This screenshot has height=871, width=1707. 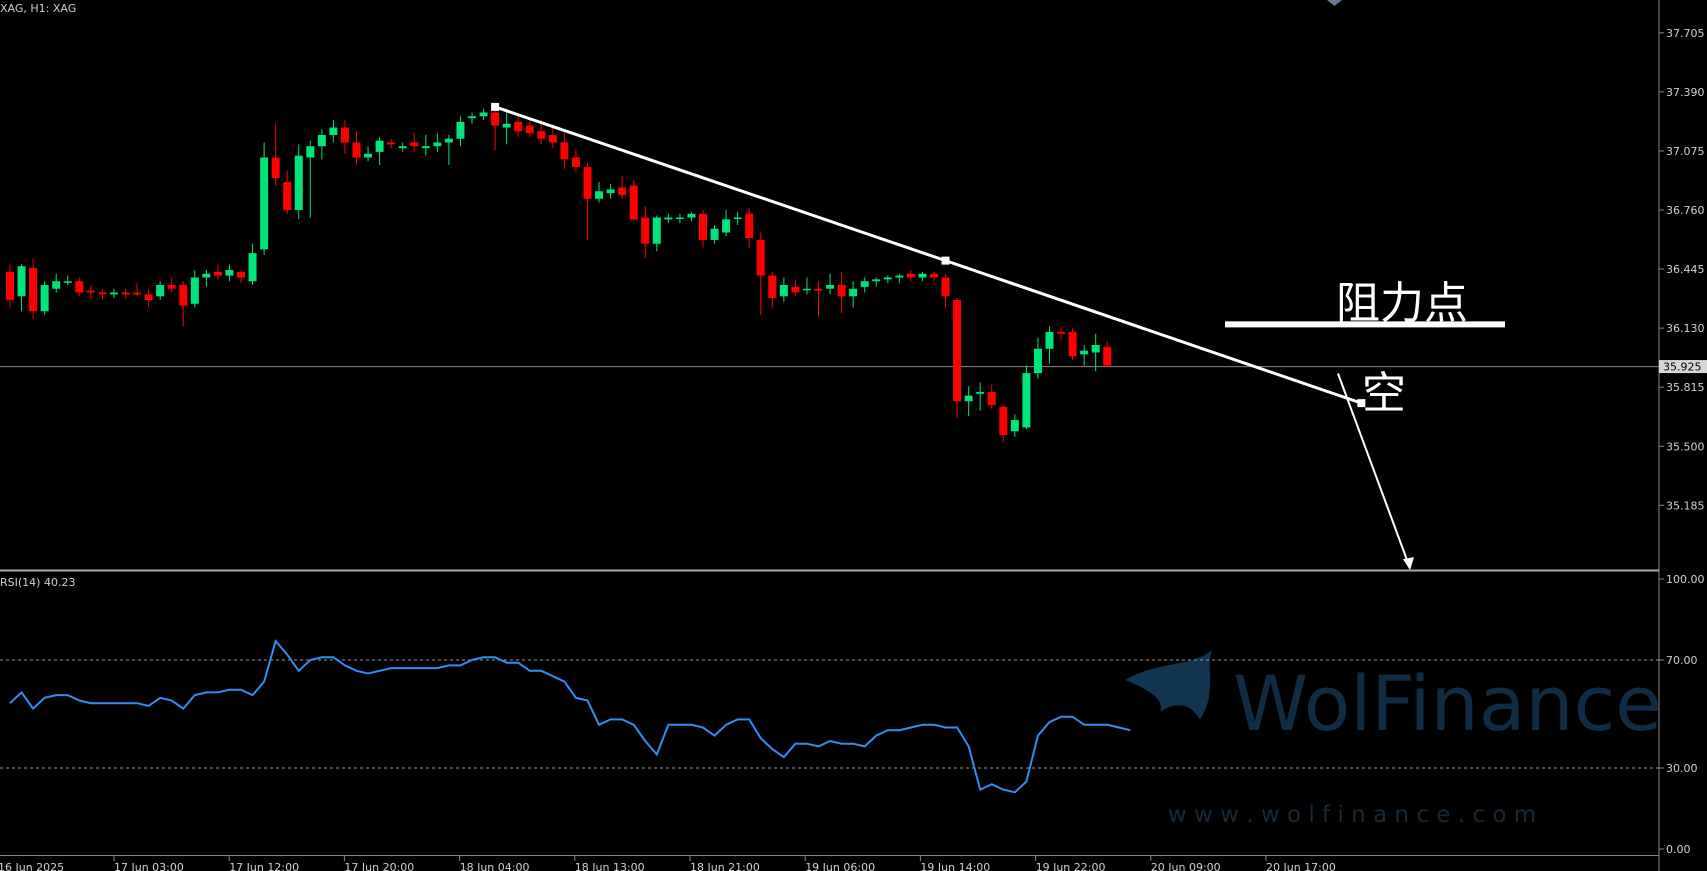 What do you see at coordinates (1685, 328) in the screenshot?
I see `price-tick-label: 36.130` at bounding box center [1685, 328].